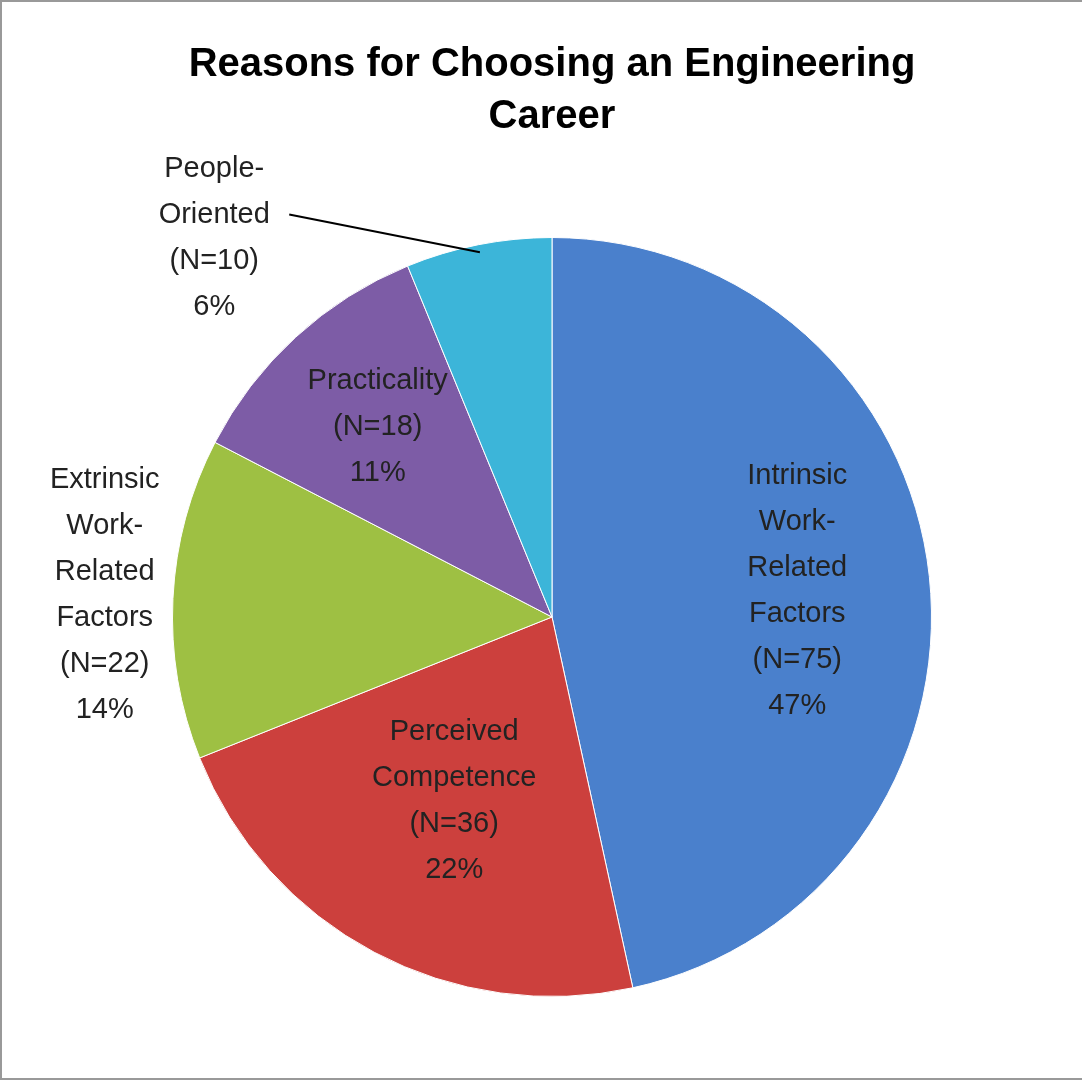 This screenshot has height=1080, width=1084. Describe the element at coordinates (552, 88) in the screenshot. I see `chart-title: Reasons for Choosing an Engineering Career` at that location.